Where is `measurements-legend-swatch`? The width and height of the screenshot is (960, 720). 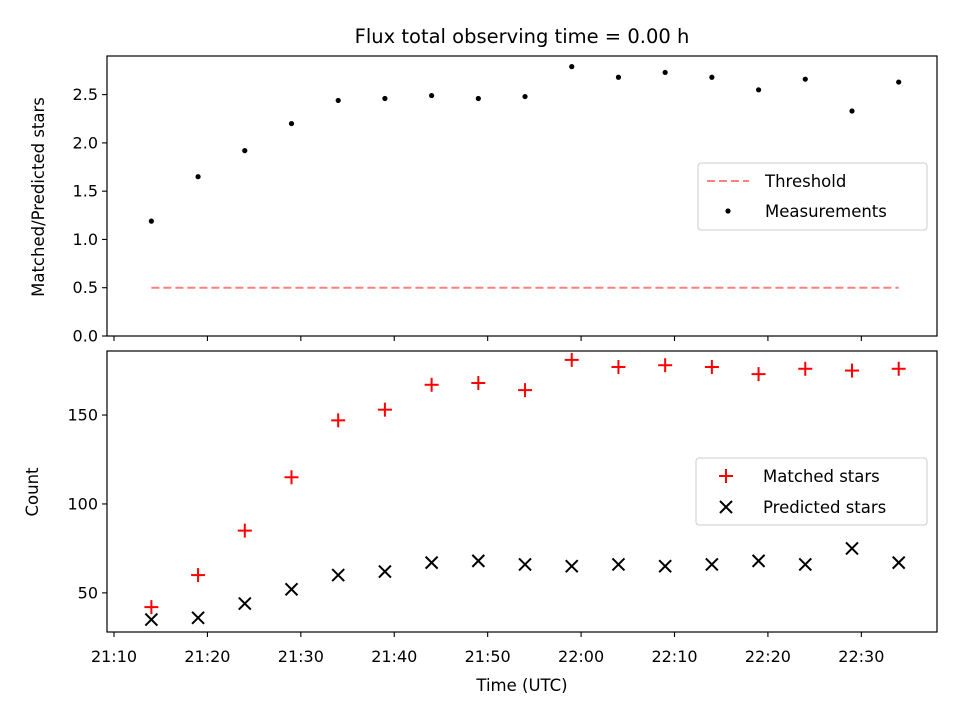
measurements-legend-swatch is located at coordinates (728, 211).